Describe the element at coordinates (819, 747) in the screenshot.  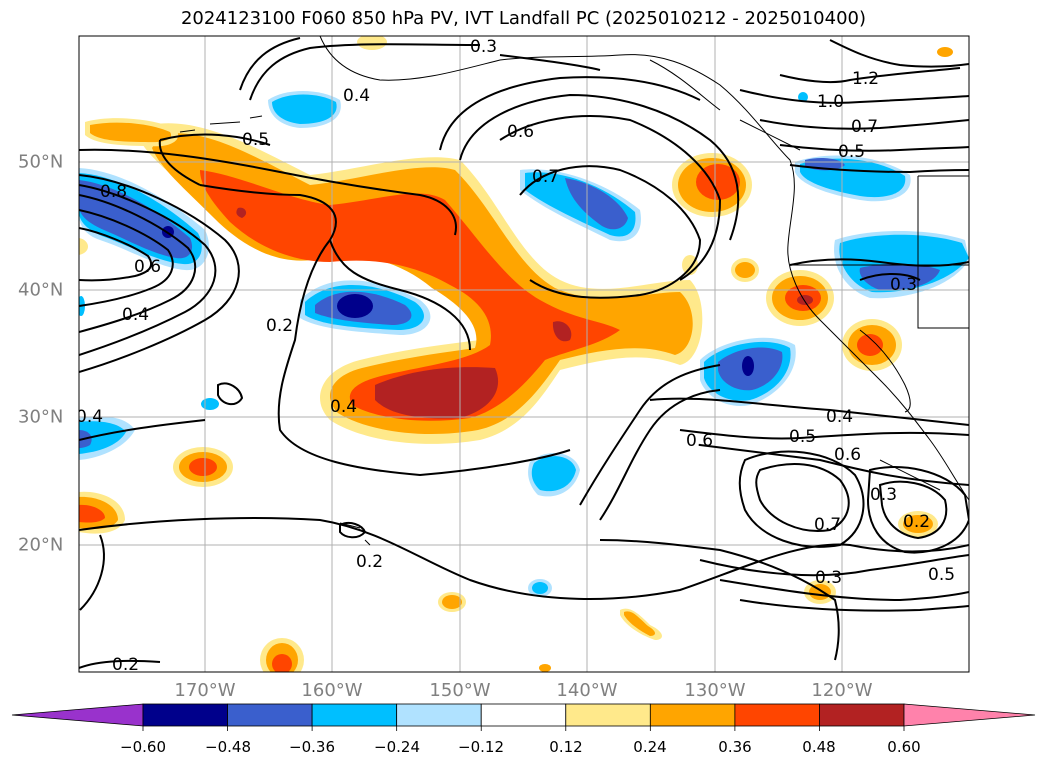
I see `colorbar-tick-label: 0.48` at that location.